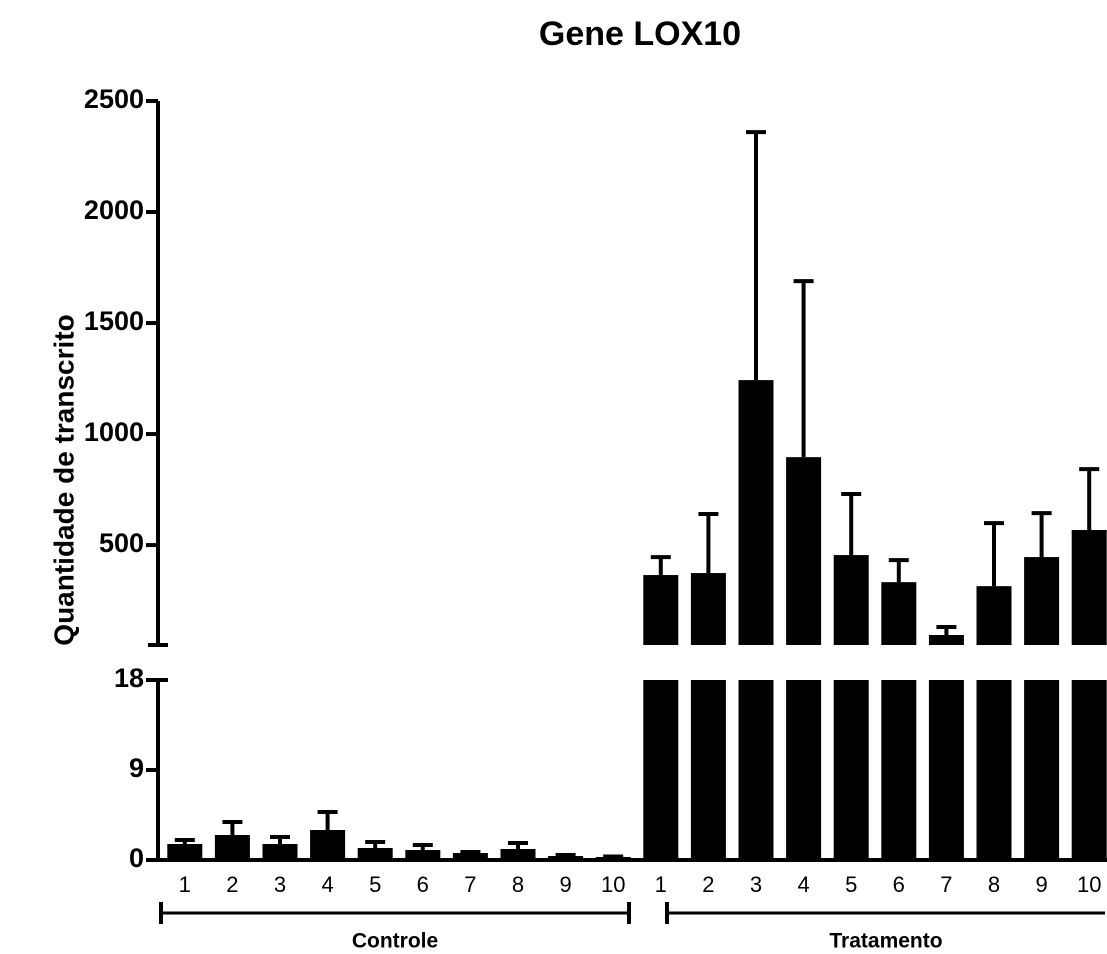  Describe the element at coordinates (395, 941) in the screenshot. I see `group-label: Controle` at that location.